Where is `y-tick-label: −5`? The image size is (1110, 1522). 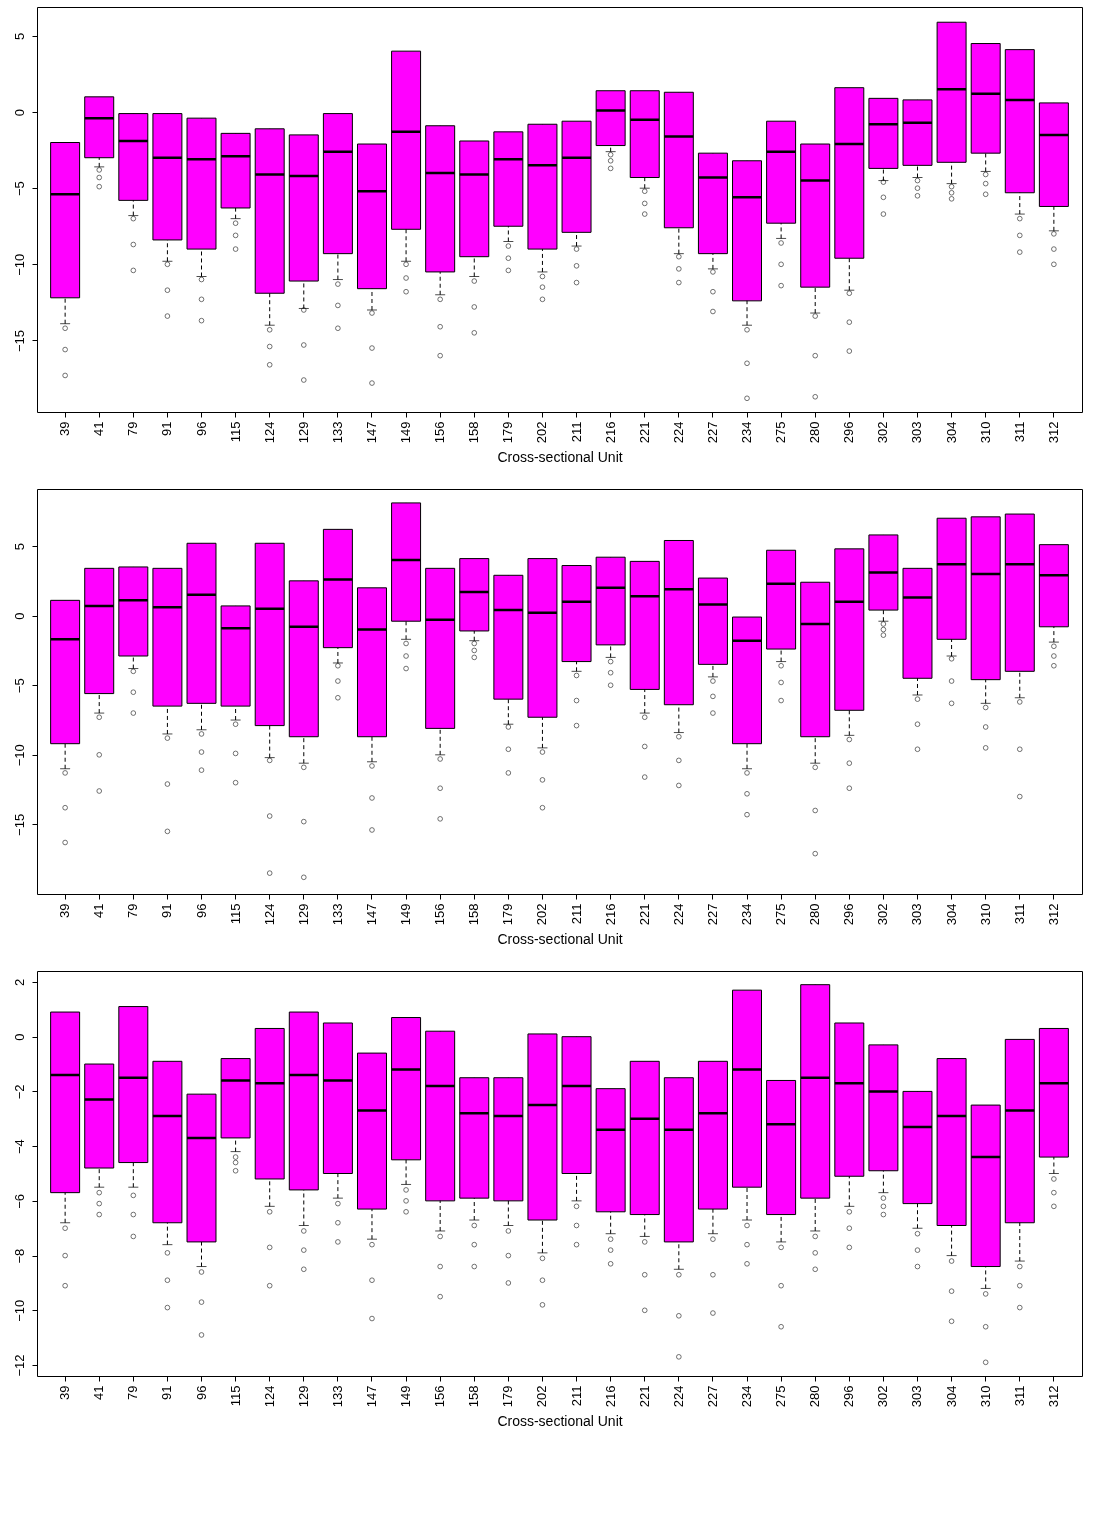
y-tick-label: −5 is located at coordinates (19, 686).